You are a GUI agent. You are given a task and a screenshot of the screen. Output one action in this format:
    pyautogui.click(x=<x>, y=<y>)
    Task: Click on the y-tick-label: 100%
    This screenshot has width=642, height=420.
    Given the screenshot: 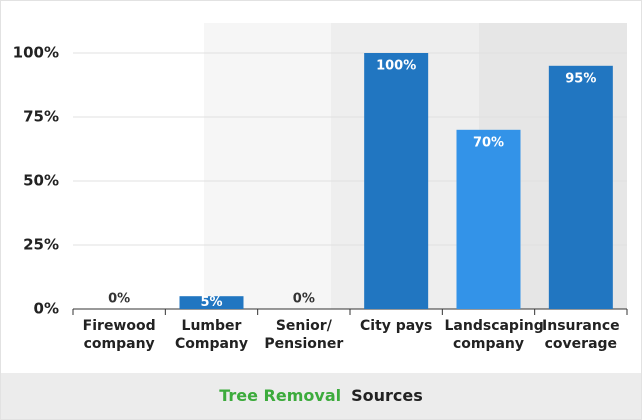 What is the action you would take?
    pyautogui.click(x=36, y=53)
    